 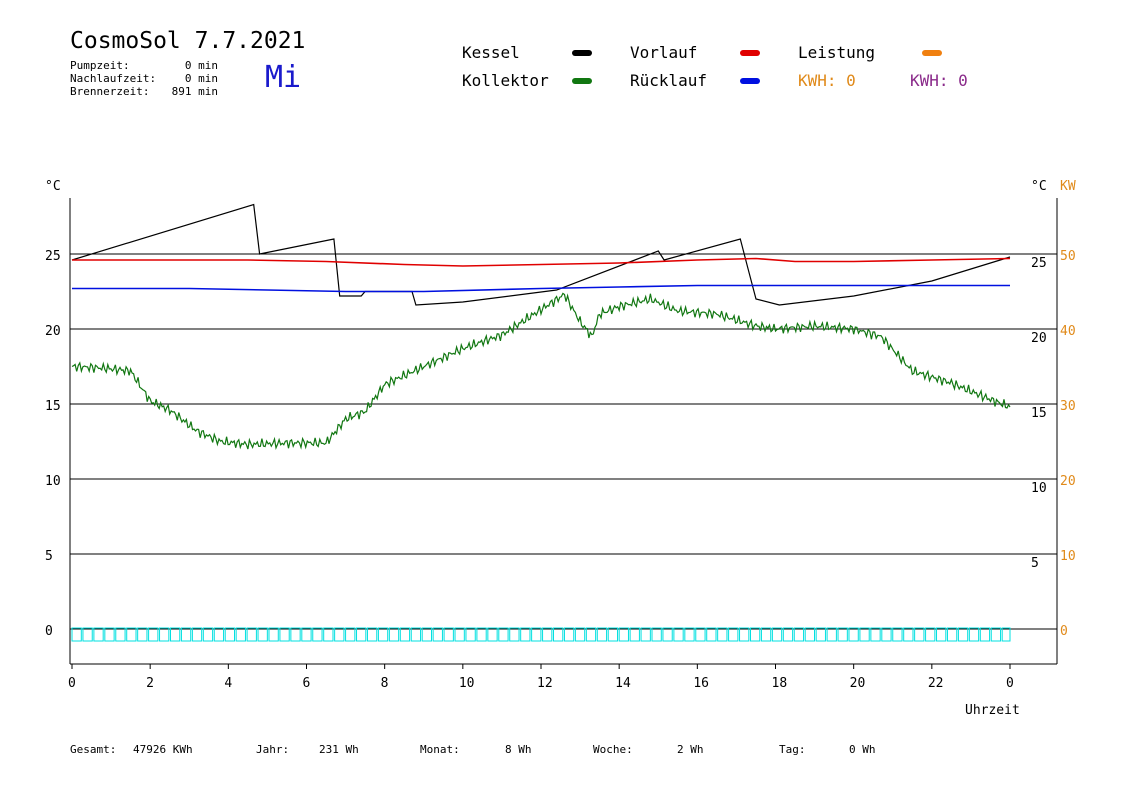 I want to click on legend-kessel-swatch, so click(x=582, y=53).